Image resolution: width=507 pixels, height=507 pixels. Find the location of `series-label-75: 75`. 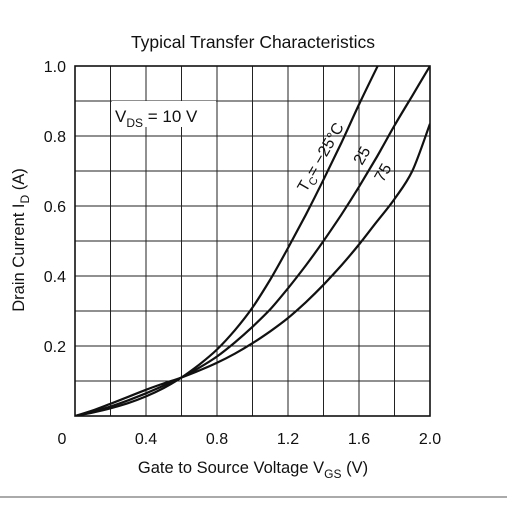

series-label-75: 75 is located at coordinates (384, 173).